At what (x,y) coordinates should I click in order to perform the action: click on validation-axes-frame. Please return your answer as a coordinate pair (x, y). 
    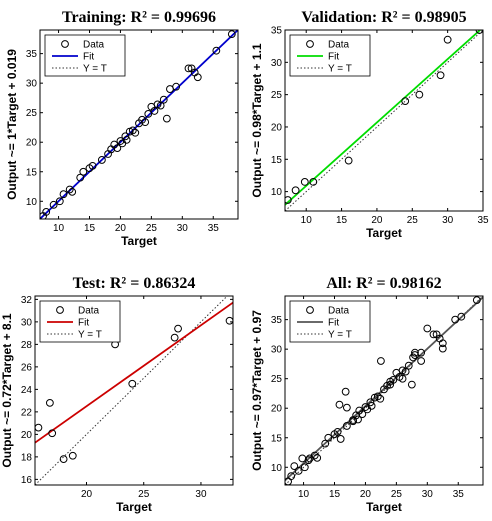
    Looking at the image, I should click on (384, 120).